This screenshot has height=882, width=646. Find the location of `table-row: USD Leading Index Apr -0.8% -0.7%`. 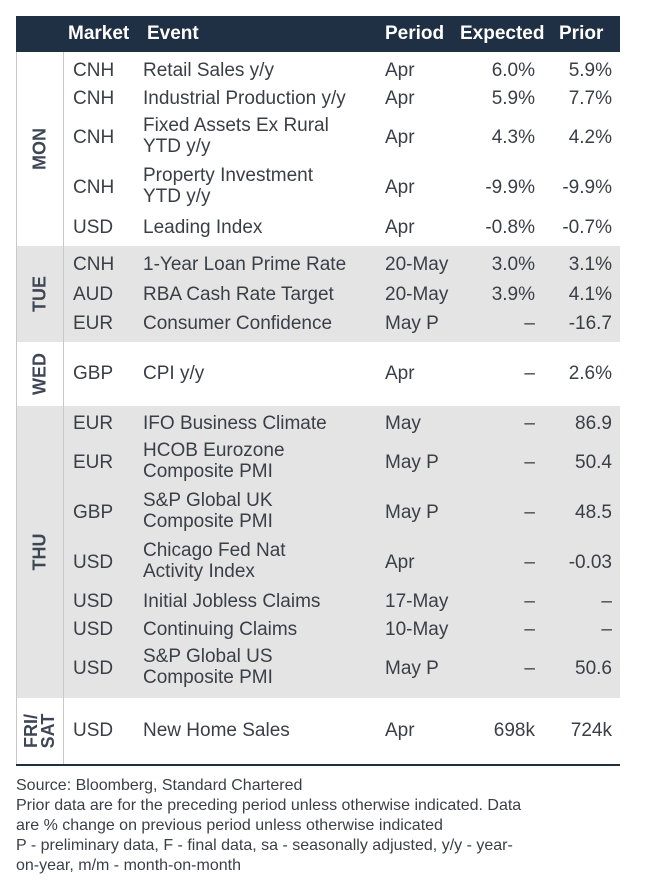

table-row: USD Leading Index Apr -0.8% -0.7% is located at coordinates (318, 227).